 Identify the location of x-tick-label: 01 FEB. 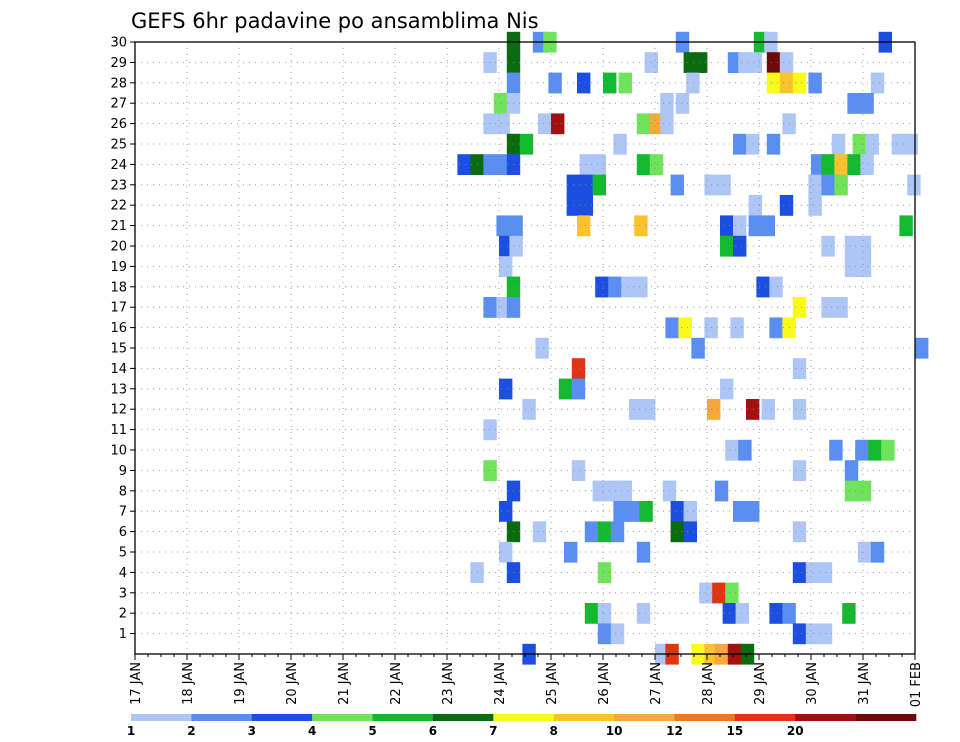
(916, 684).